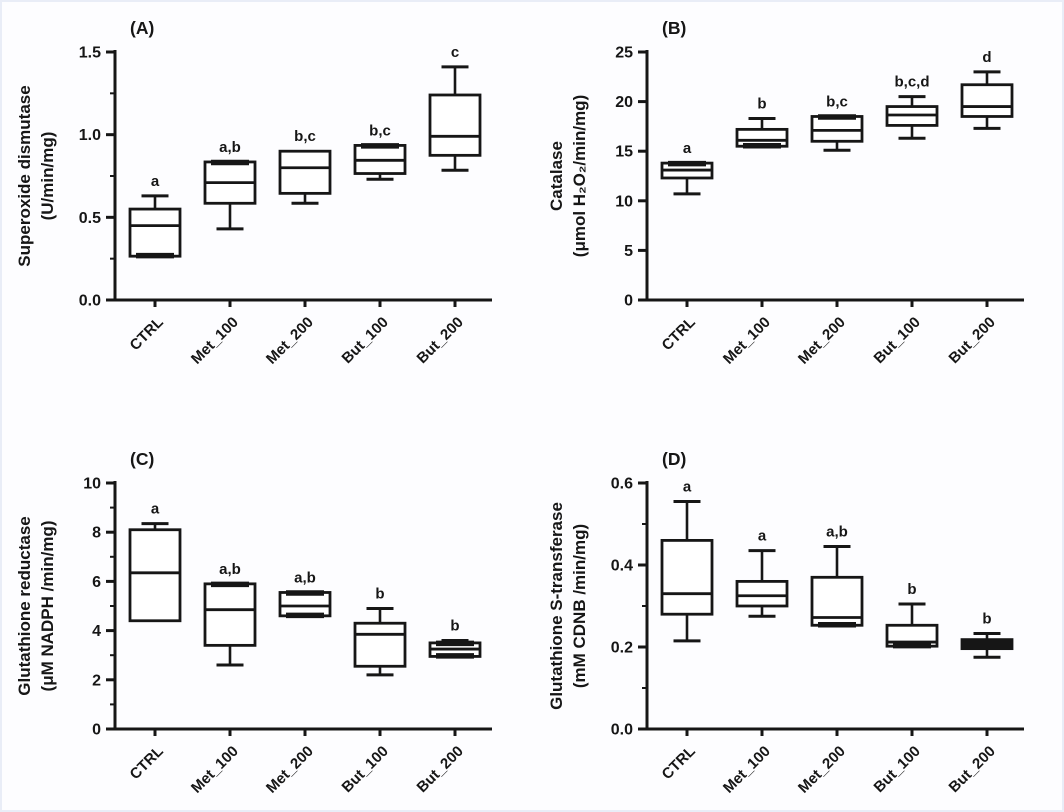  I want to click on y-tick-label: 8, so click(96, 533).